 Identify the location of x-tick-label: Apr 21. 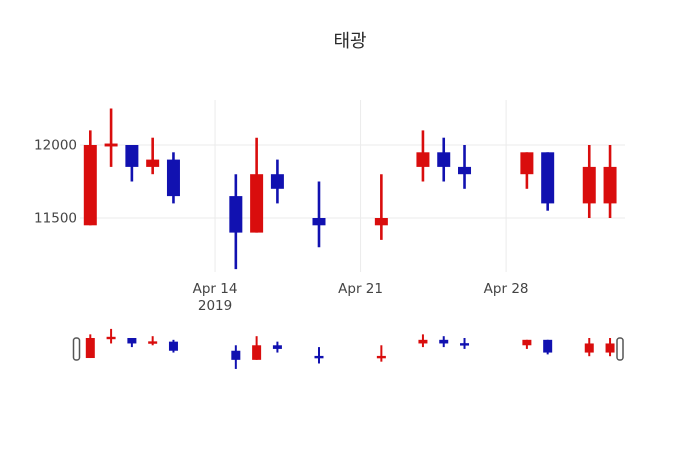
(360, 289).